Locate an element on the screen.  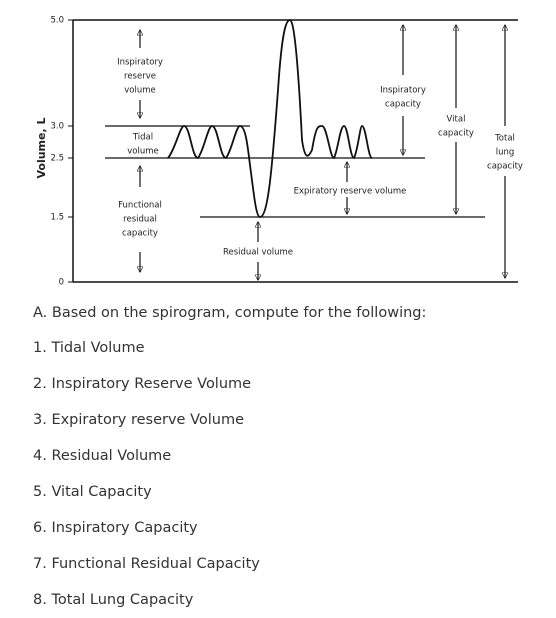
tick-label: 5.0 is located at coordinates (57, 21).